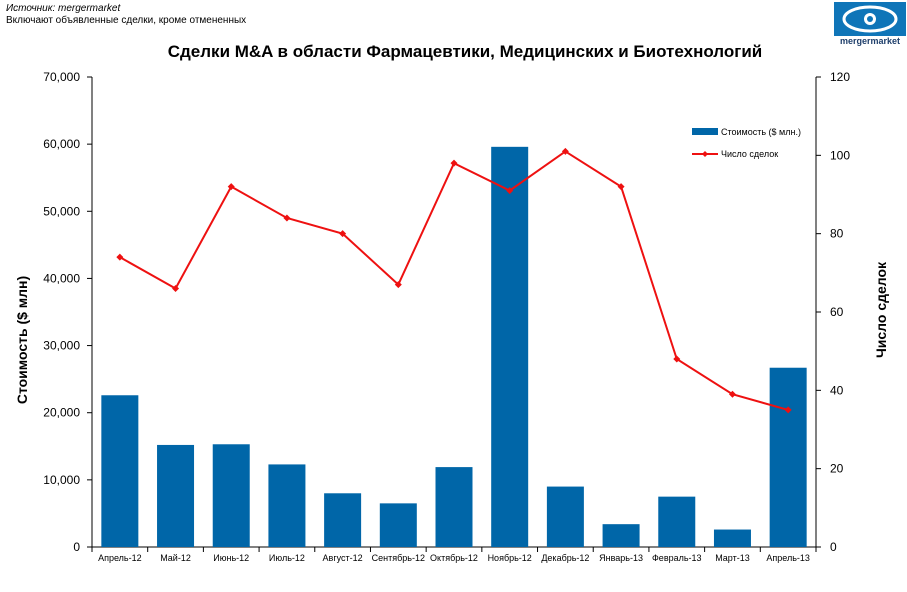 The height and width of the screenshot is (592, 907). What do you see at coordinates (398, 558) in the screenshot?
I see `x-tick-label: Сентябрь-12` at bounding box center [398, 558].